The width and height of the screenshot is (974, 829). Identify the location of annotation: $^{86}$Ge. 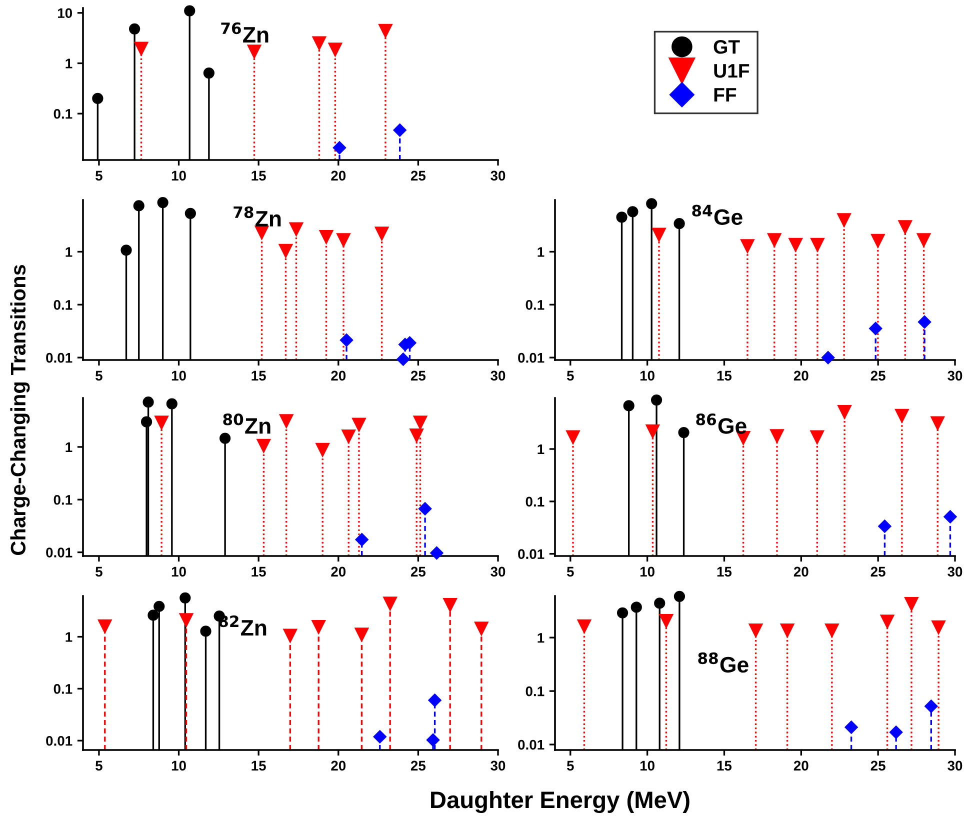
(721, 424).